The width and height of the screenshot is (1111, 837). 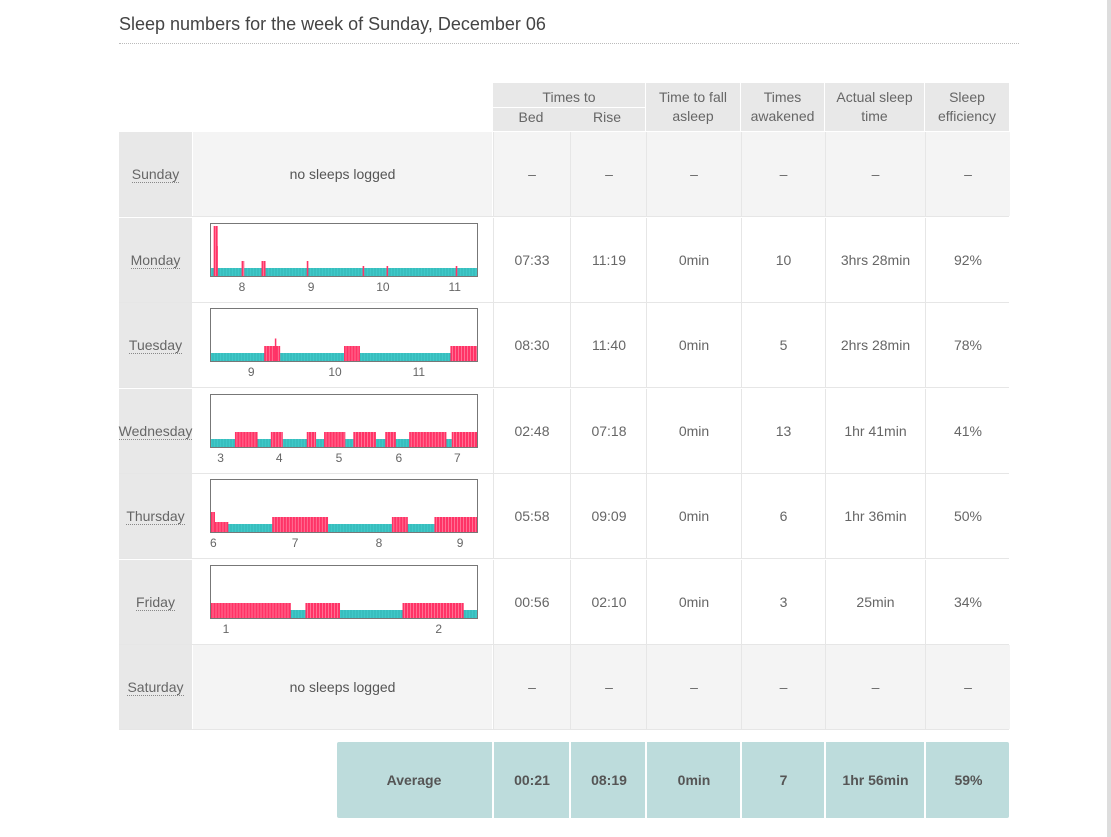 What do you see at coordinates (226, 629) in the screenshot?
I see `hour-tick-label: 1` at bounding box center [226, 629].